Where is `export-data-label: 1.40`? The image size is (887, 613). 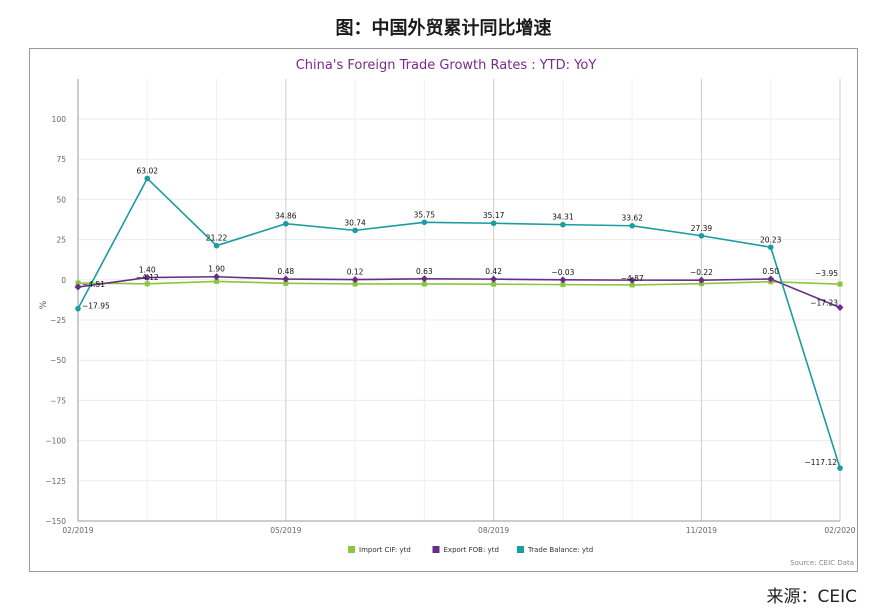 export-data-label: 1.40 is located at coordinates (147, 270).